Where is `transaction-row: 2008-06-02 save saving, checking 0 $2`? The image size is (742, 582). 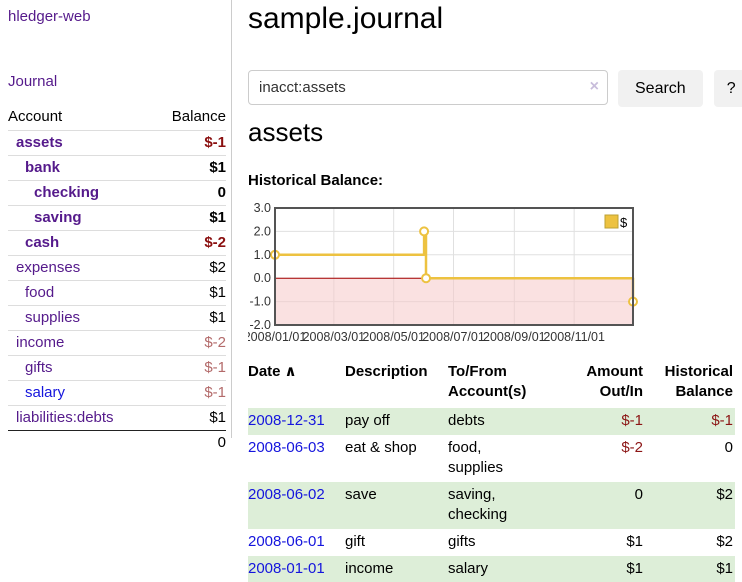 transaction-row: 2008-06-02 save saving, checking 0 $2 is located at coordinates (491, 505).